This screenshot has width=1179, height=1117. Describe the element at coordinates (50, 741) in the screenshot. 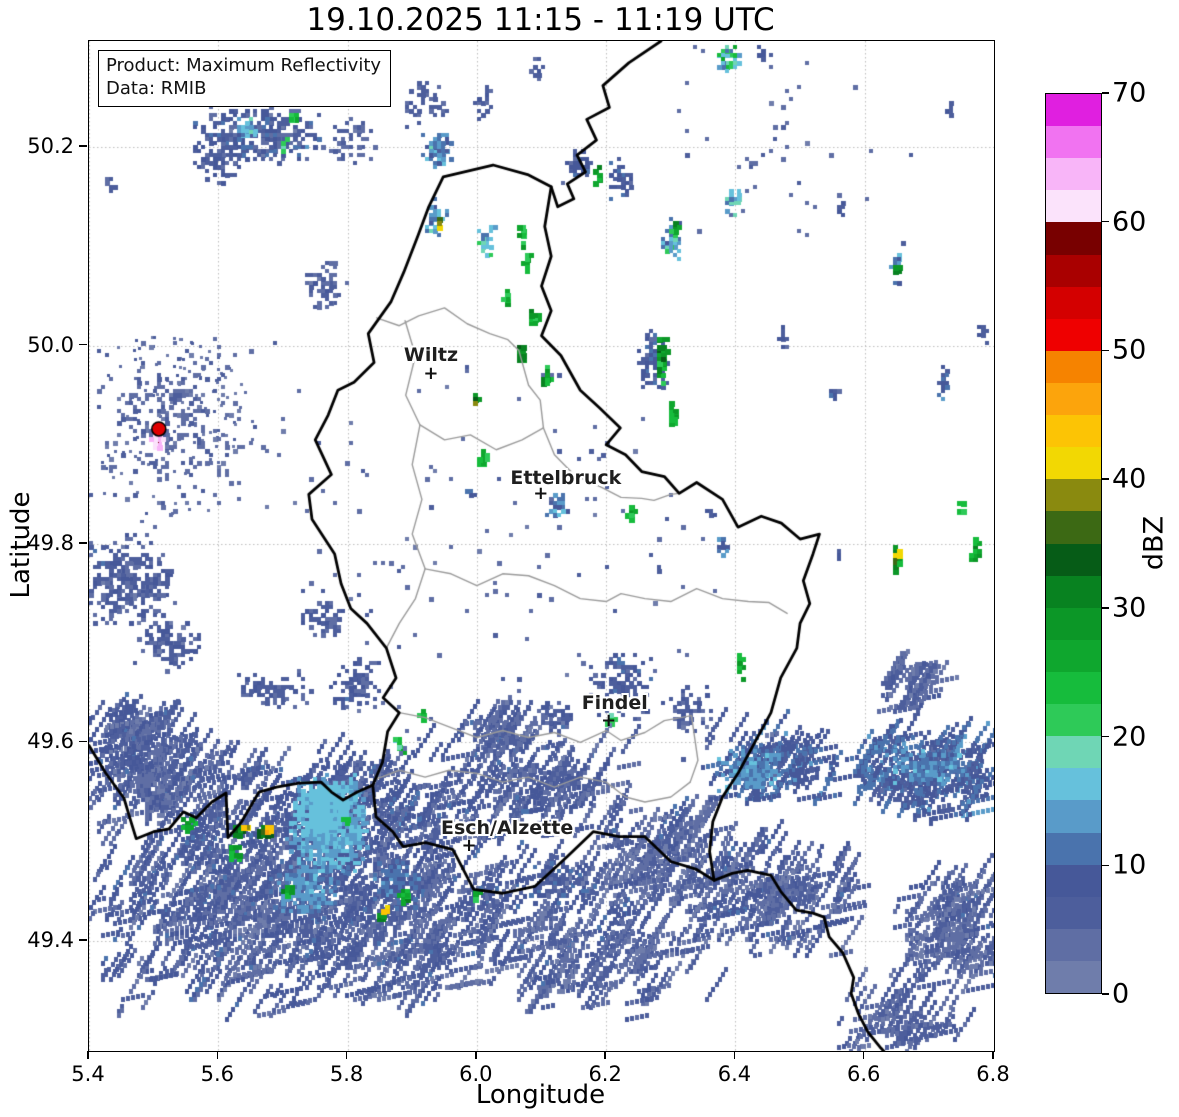

I see `y-tick-label: 49.6` at that location.